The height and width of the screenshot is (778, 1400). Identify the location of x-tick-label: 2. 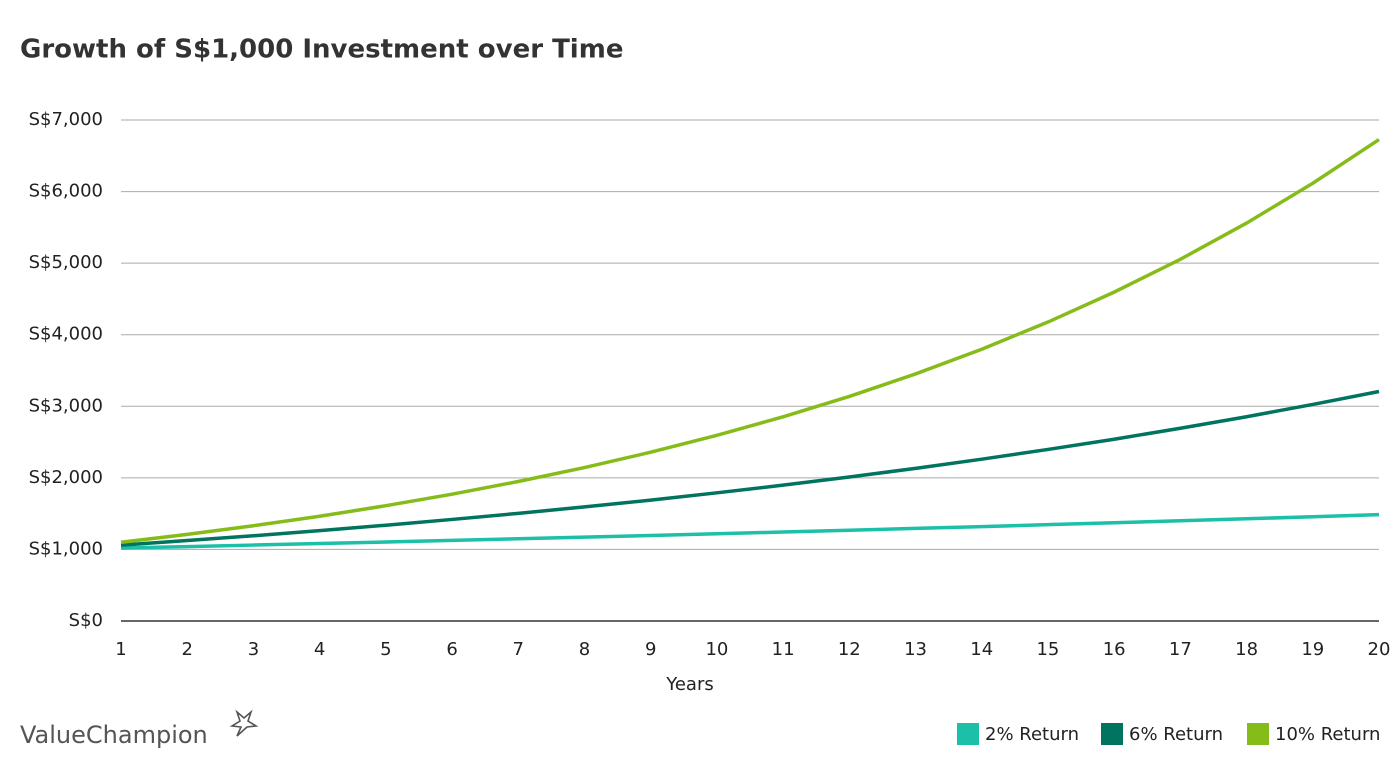
(186, 649).